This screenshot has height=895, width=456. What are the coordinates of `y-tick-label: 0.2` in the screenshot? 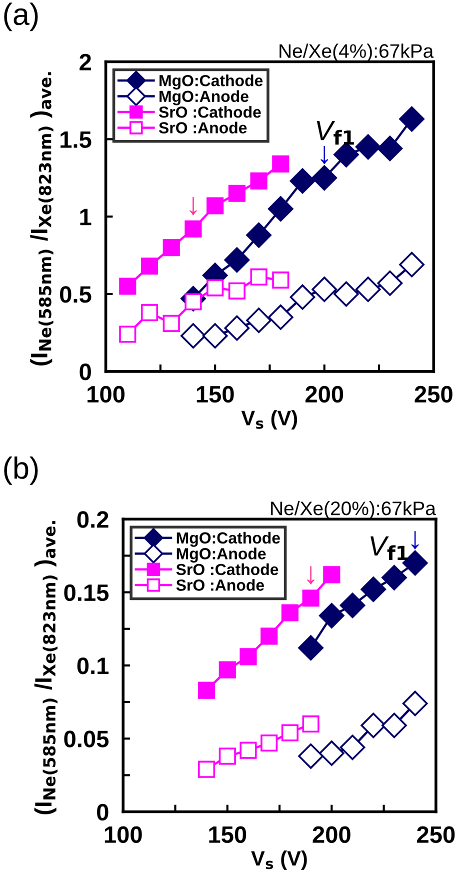 It's located at (92, 519).